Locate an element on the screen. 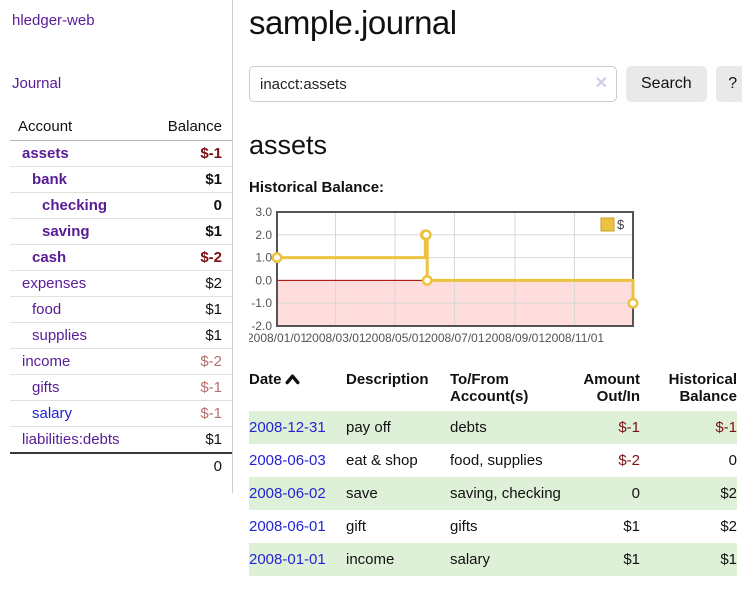 The image size is (742, 600). account-row: cash $-2 is located at coordinates (121, 257).